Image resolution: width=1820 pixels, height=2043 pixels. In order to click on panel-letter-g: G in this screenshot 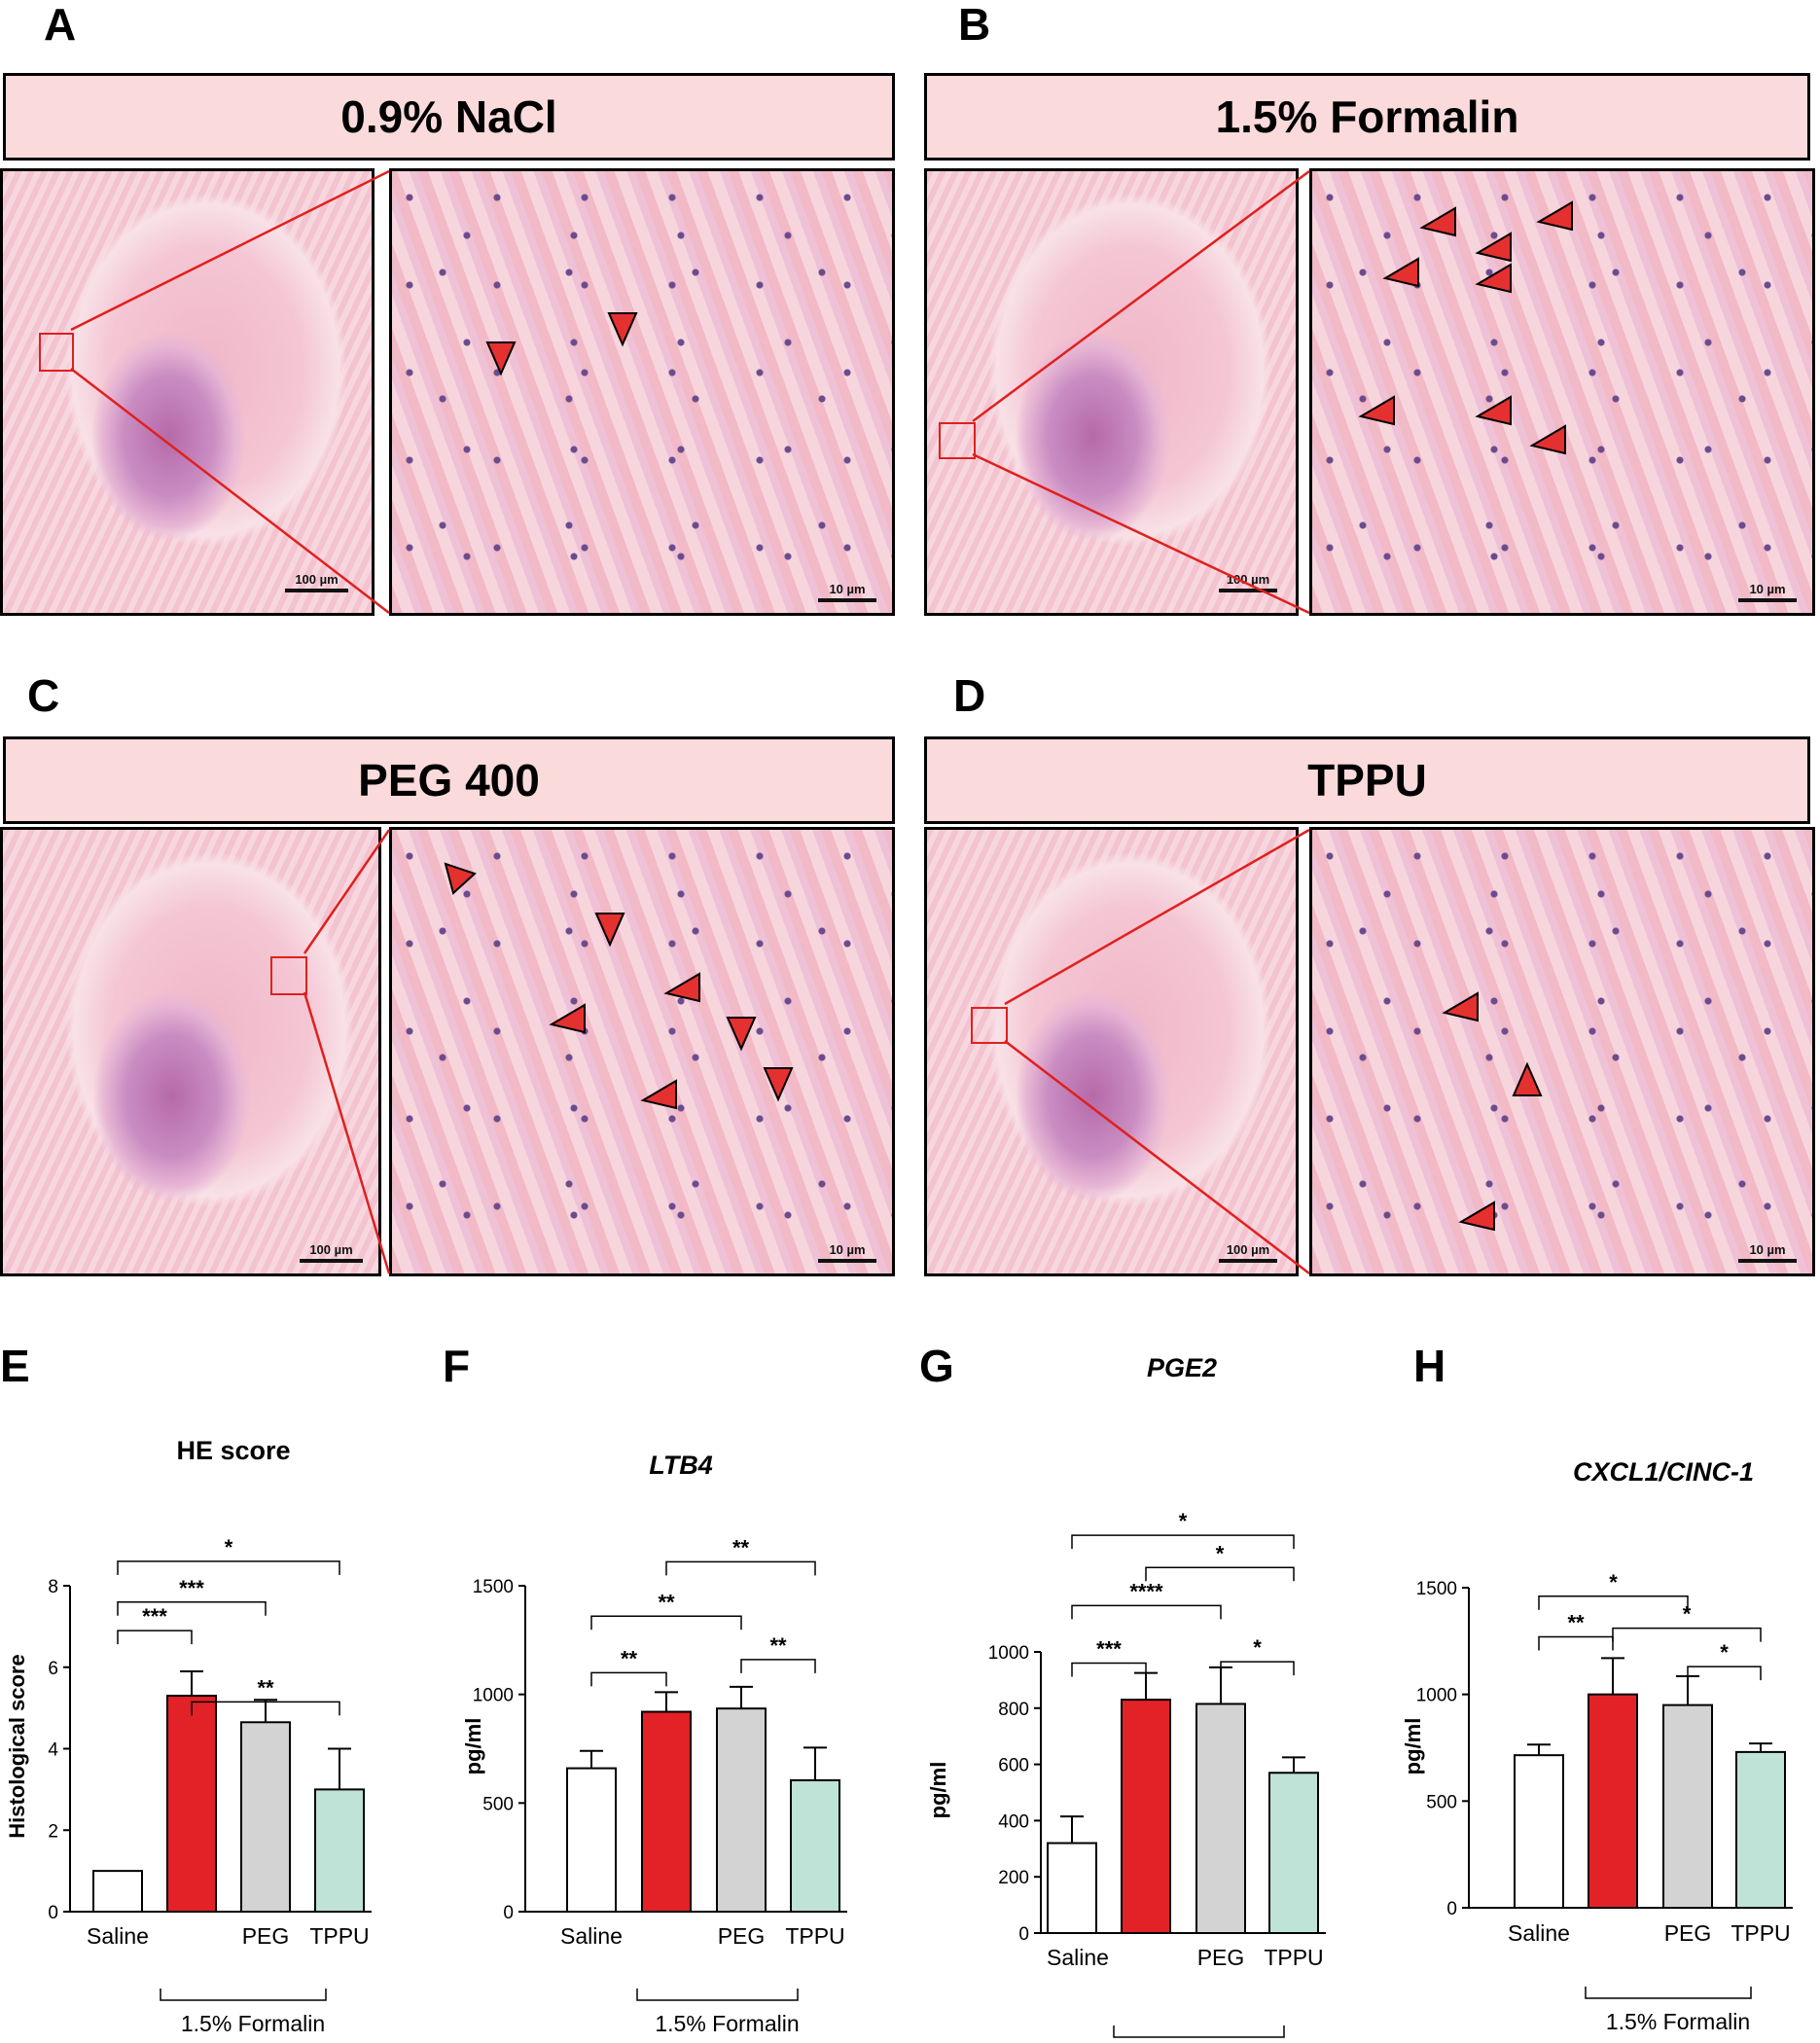, I will do `click(936, 1366)`.